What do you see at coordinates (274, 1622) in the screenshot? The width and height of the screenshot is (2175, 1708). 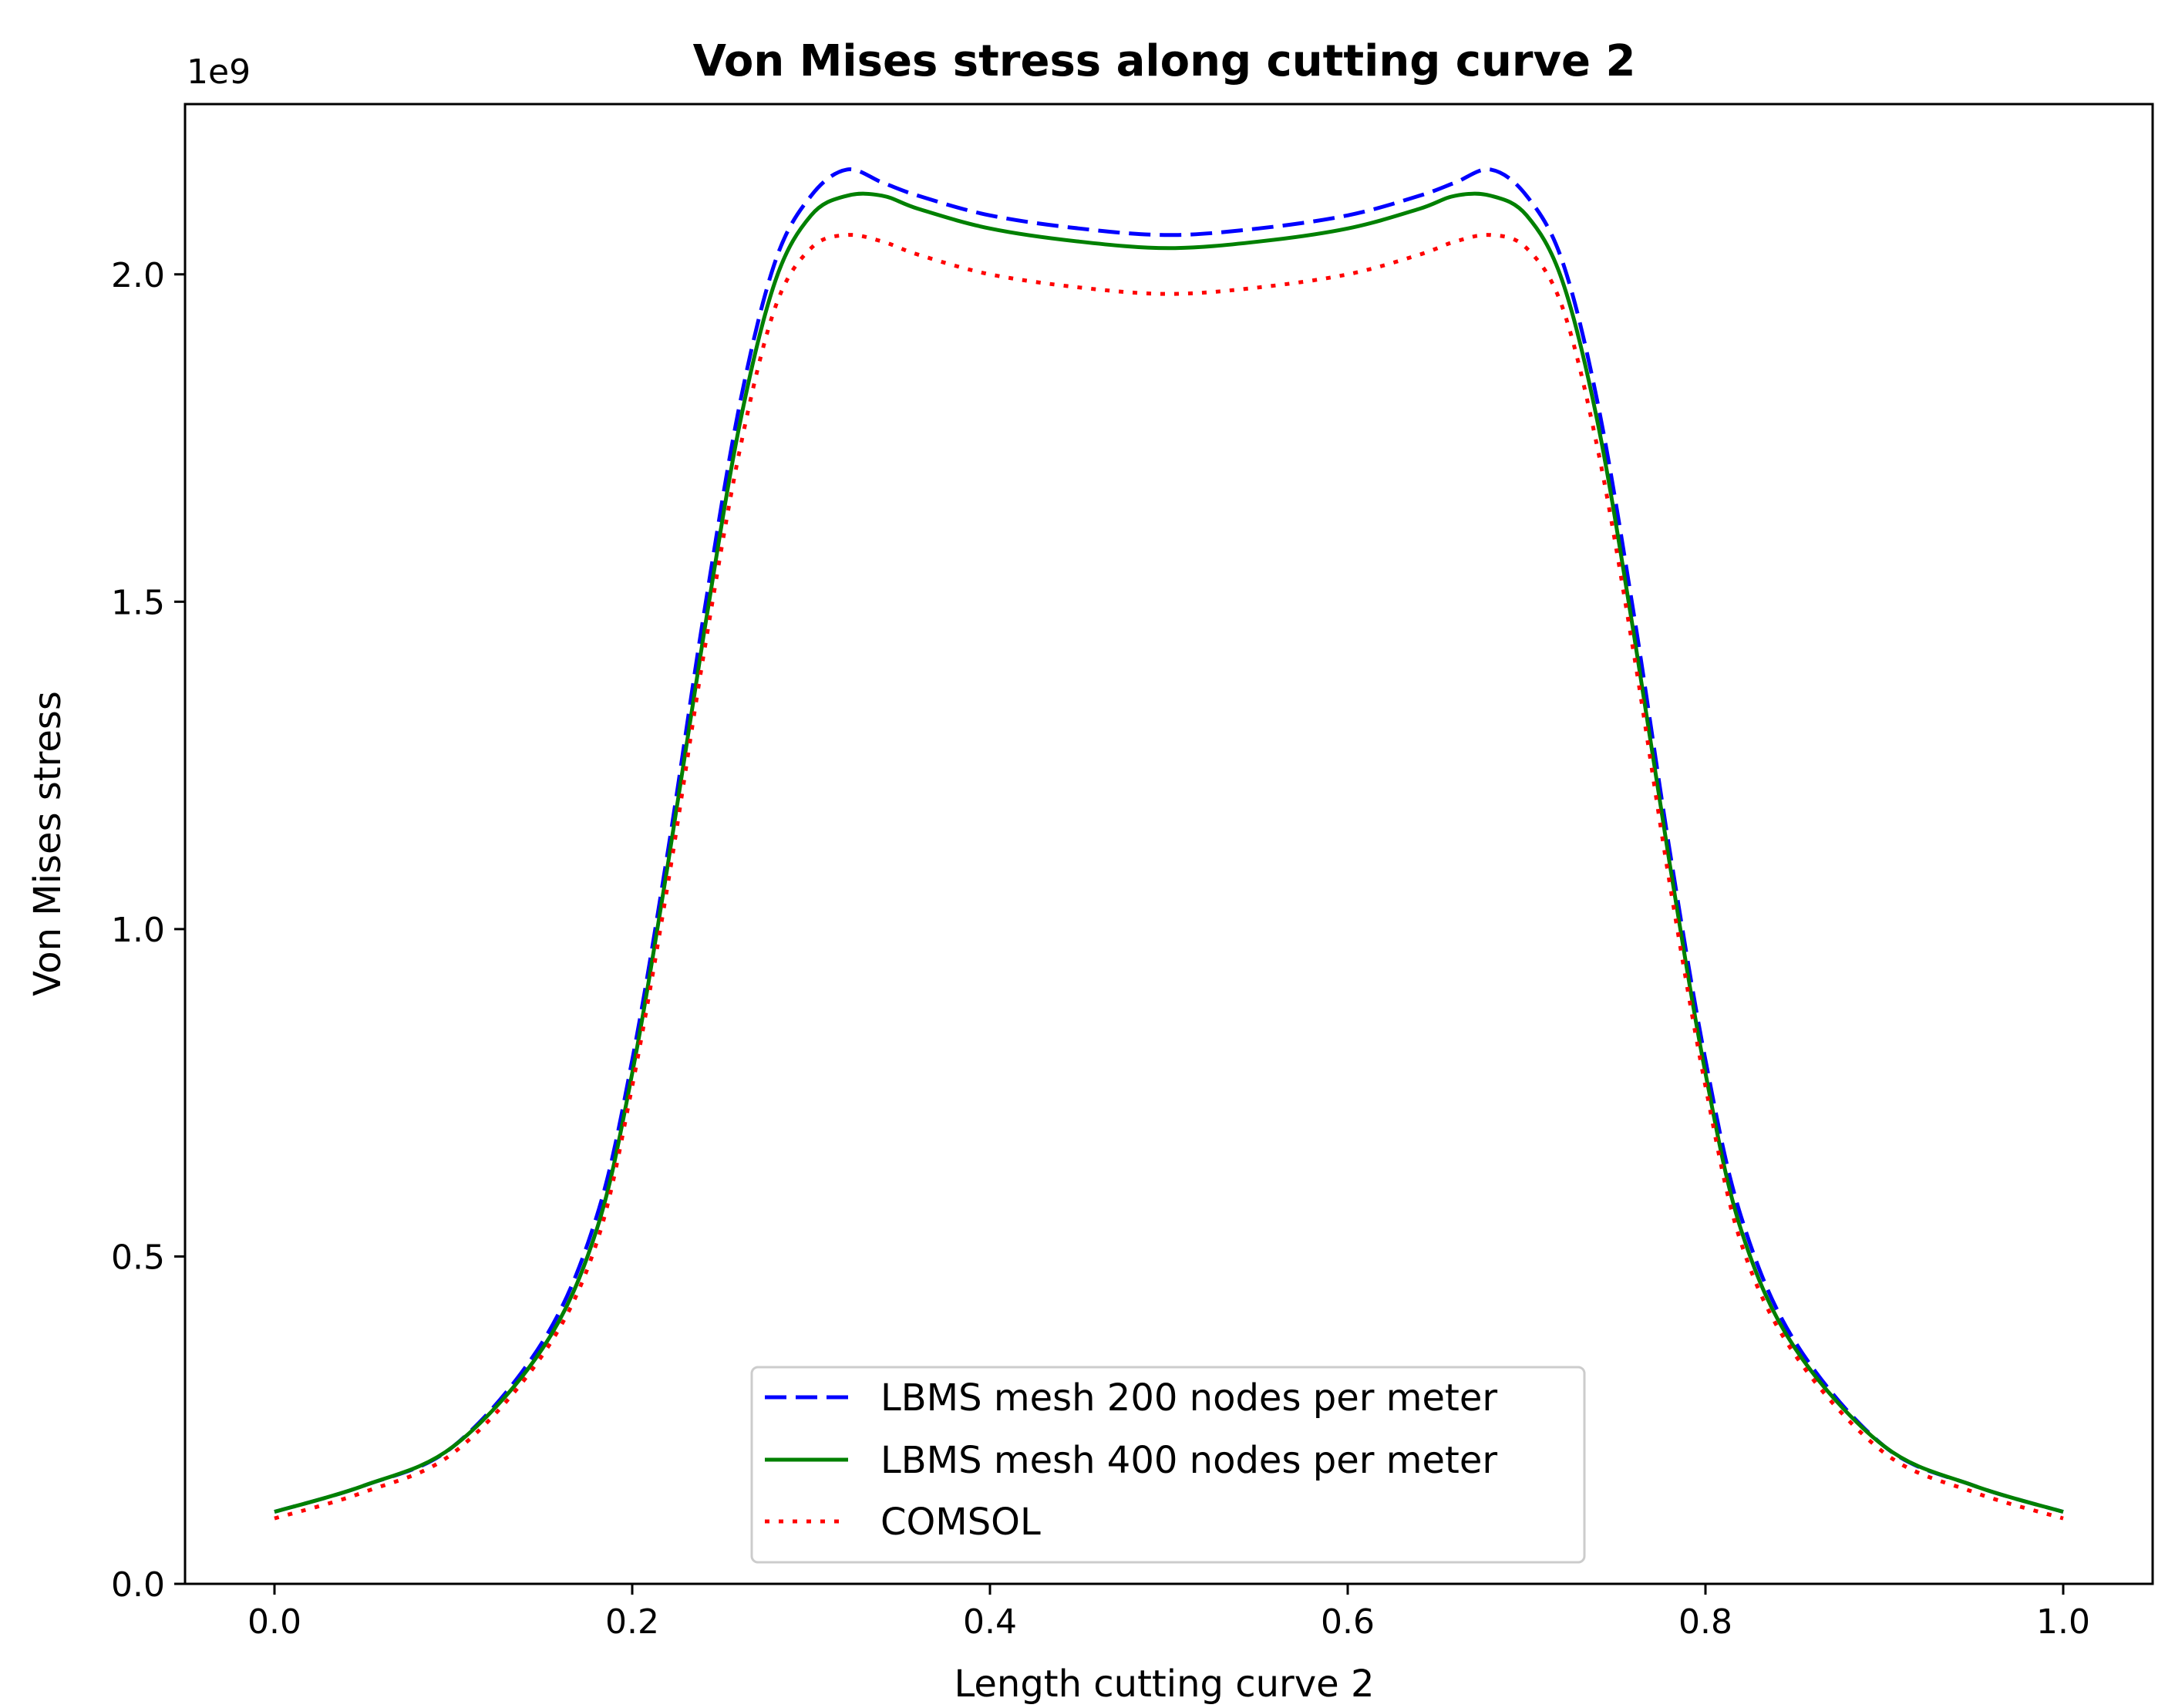 I see `x-tick-label: 0.0` at bounding box center [274, 1622].